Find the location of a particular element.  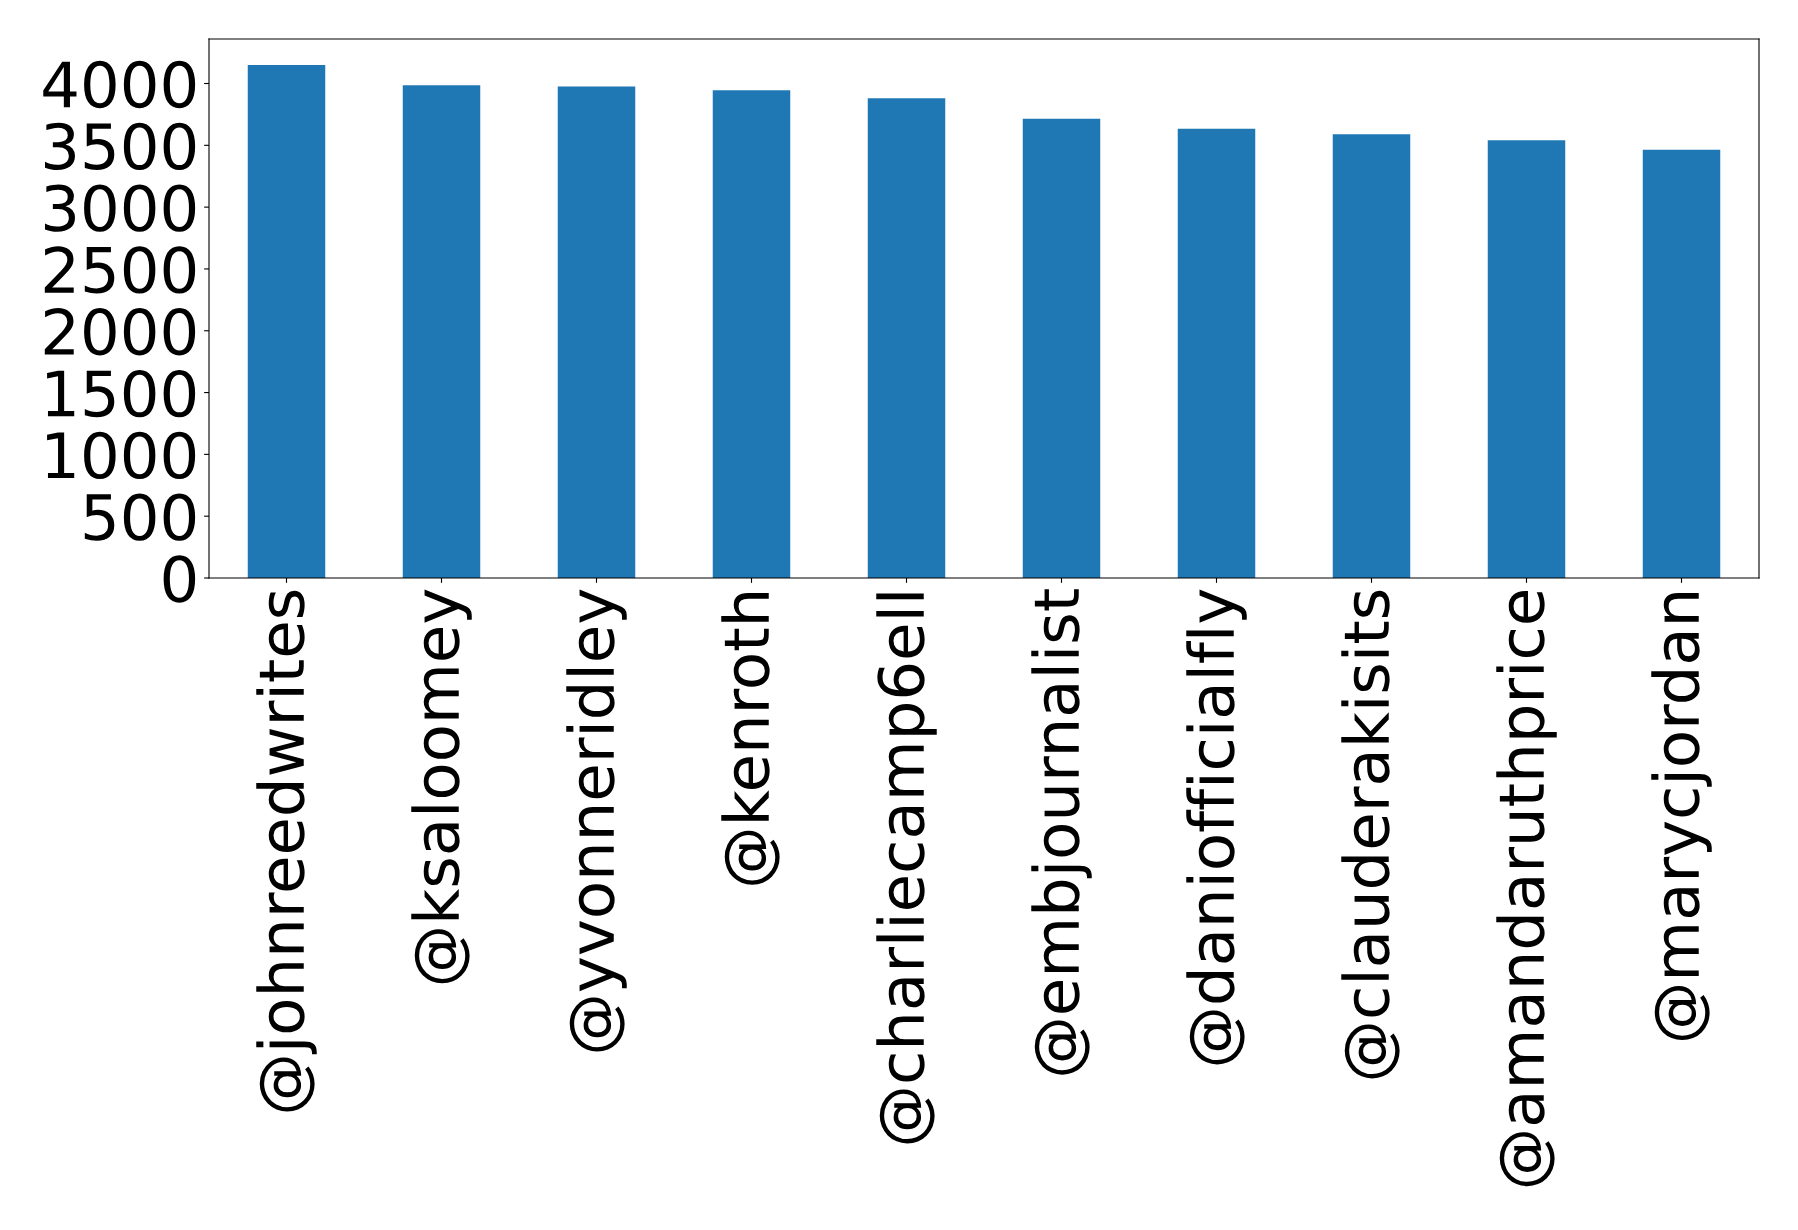

y-tick-label: 4000 is located at coordinates (119, 84).